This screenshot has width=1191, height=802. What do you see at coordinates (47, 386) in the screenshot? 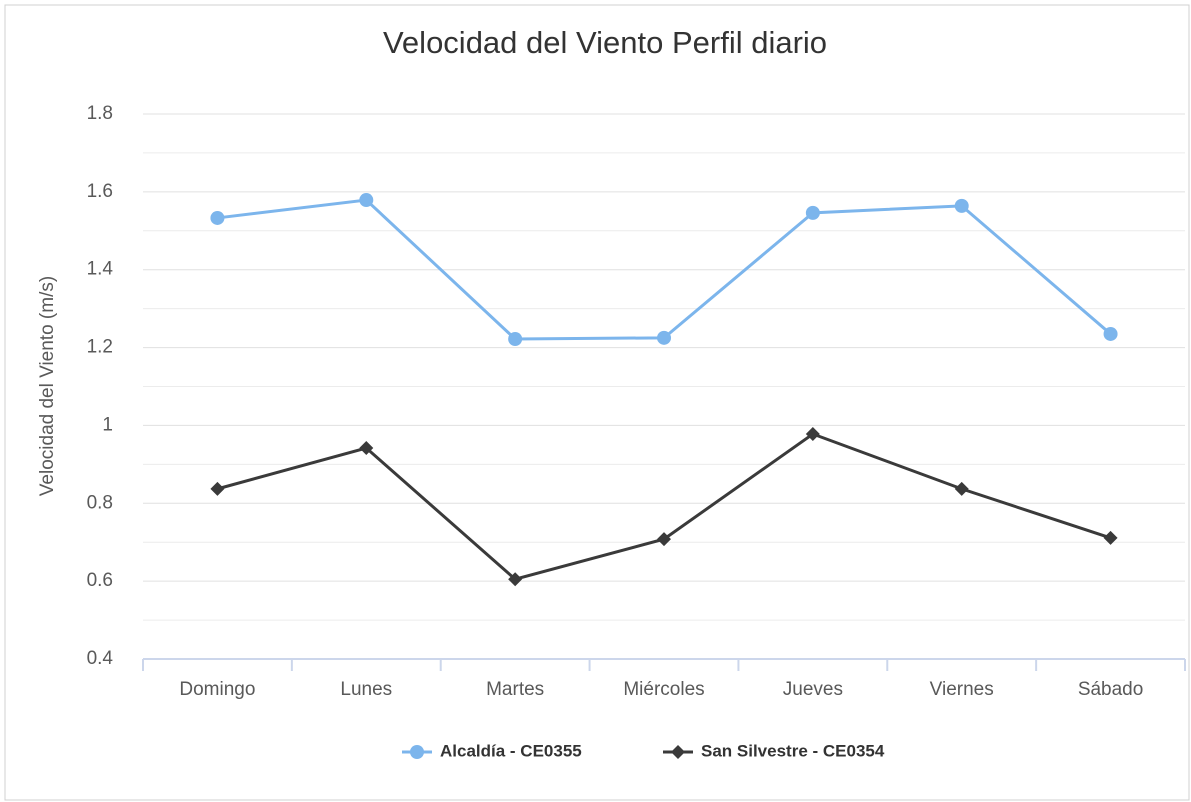
I see `y-axis-label: Velocidad del Viento (m/s)` at bounding box center [47, 386].